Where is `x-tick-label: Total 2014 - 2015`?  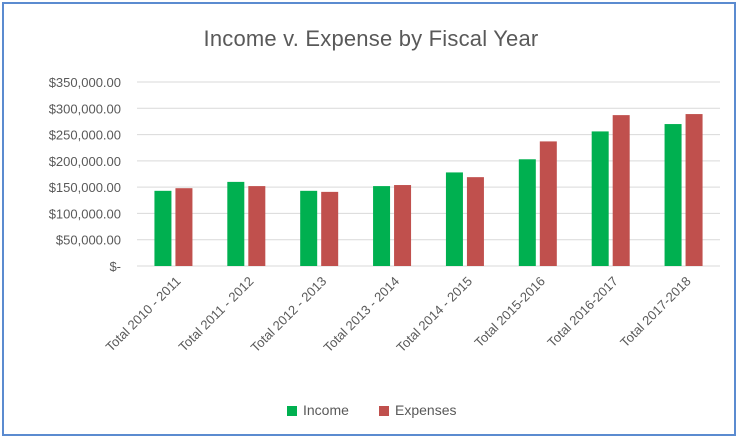
x-tick-label: Total 2014 - 2015 is located at coordinates (434, 315).